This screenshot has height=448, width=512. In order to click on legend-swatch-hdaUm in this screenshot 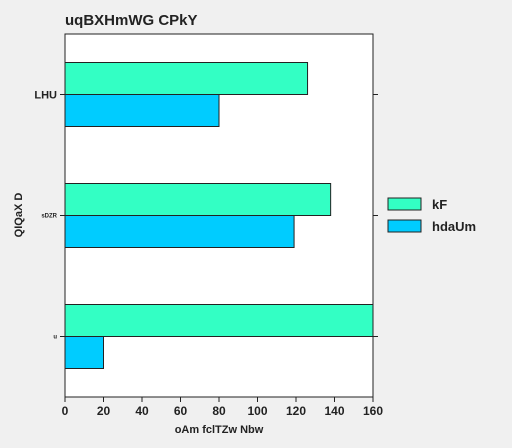, I will do `click(404, 226)`.